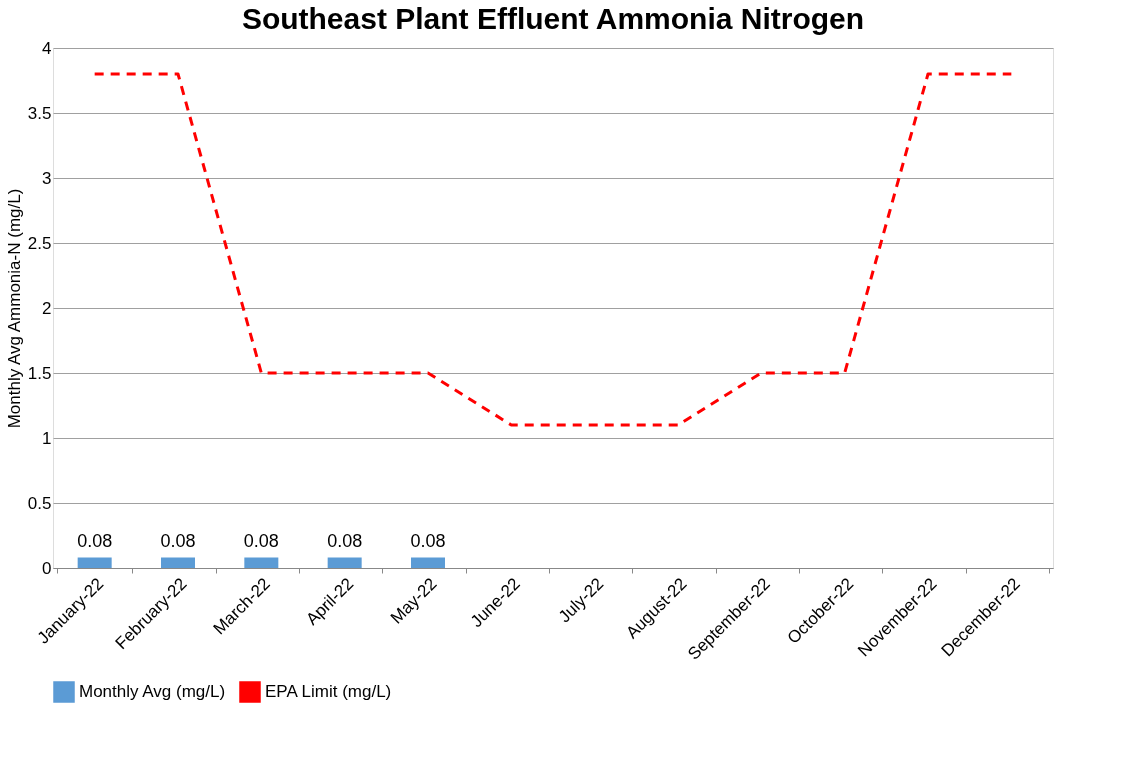 The height and width of the screenshot is (765, 1130). Describe the element at coordinates (47, 308) in the screenshot. I see `y-tick-label: 2` at that location.